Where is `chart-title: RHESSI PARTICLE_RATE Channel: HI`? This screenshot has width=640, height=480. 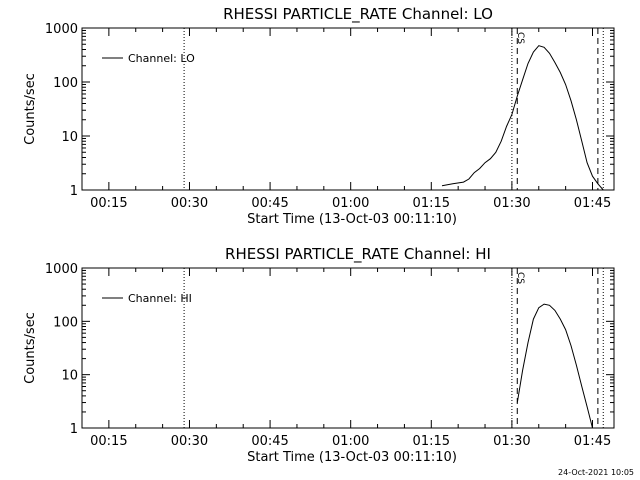 chart-title: RHESSI PARTICLE_RATE Channel: HI is located at coordinates (358, 254).